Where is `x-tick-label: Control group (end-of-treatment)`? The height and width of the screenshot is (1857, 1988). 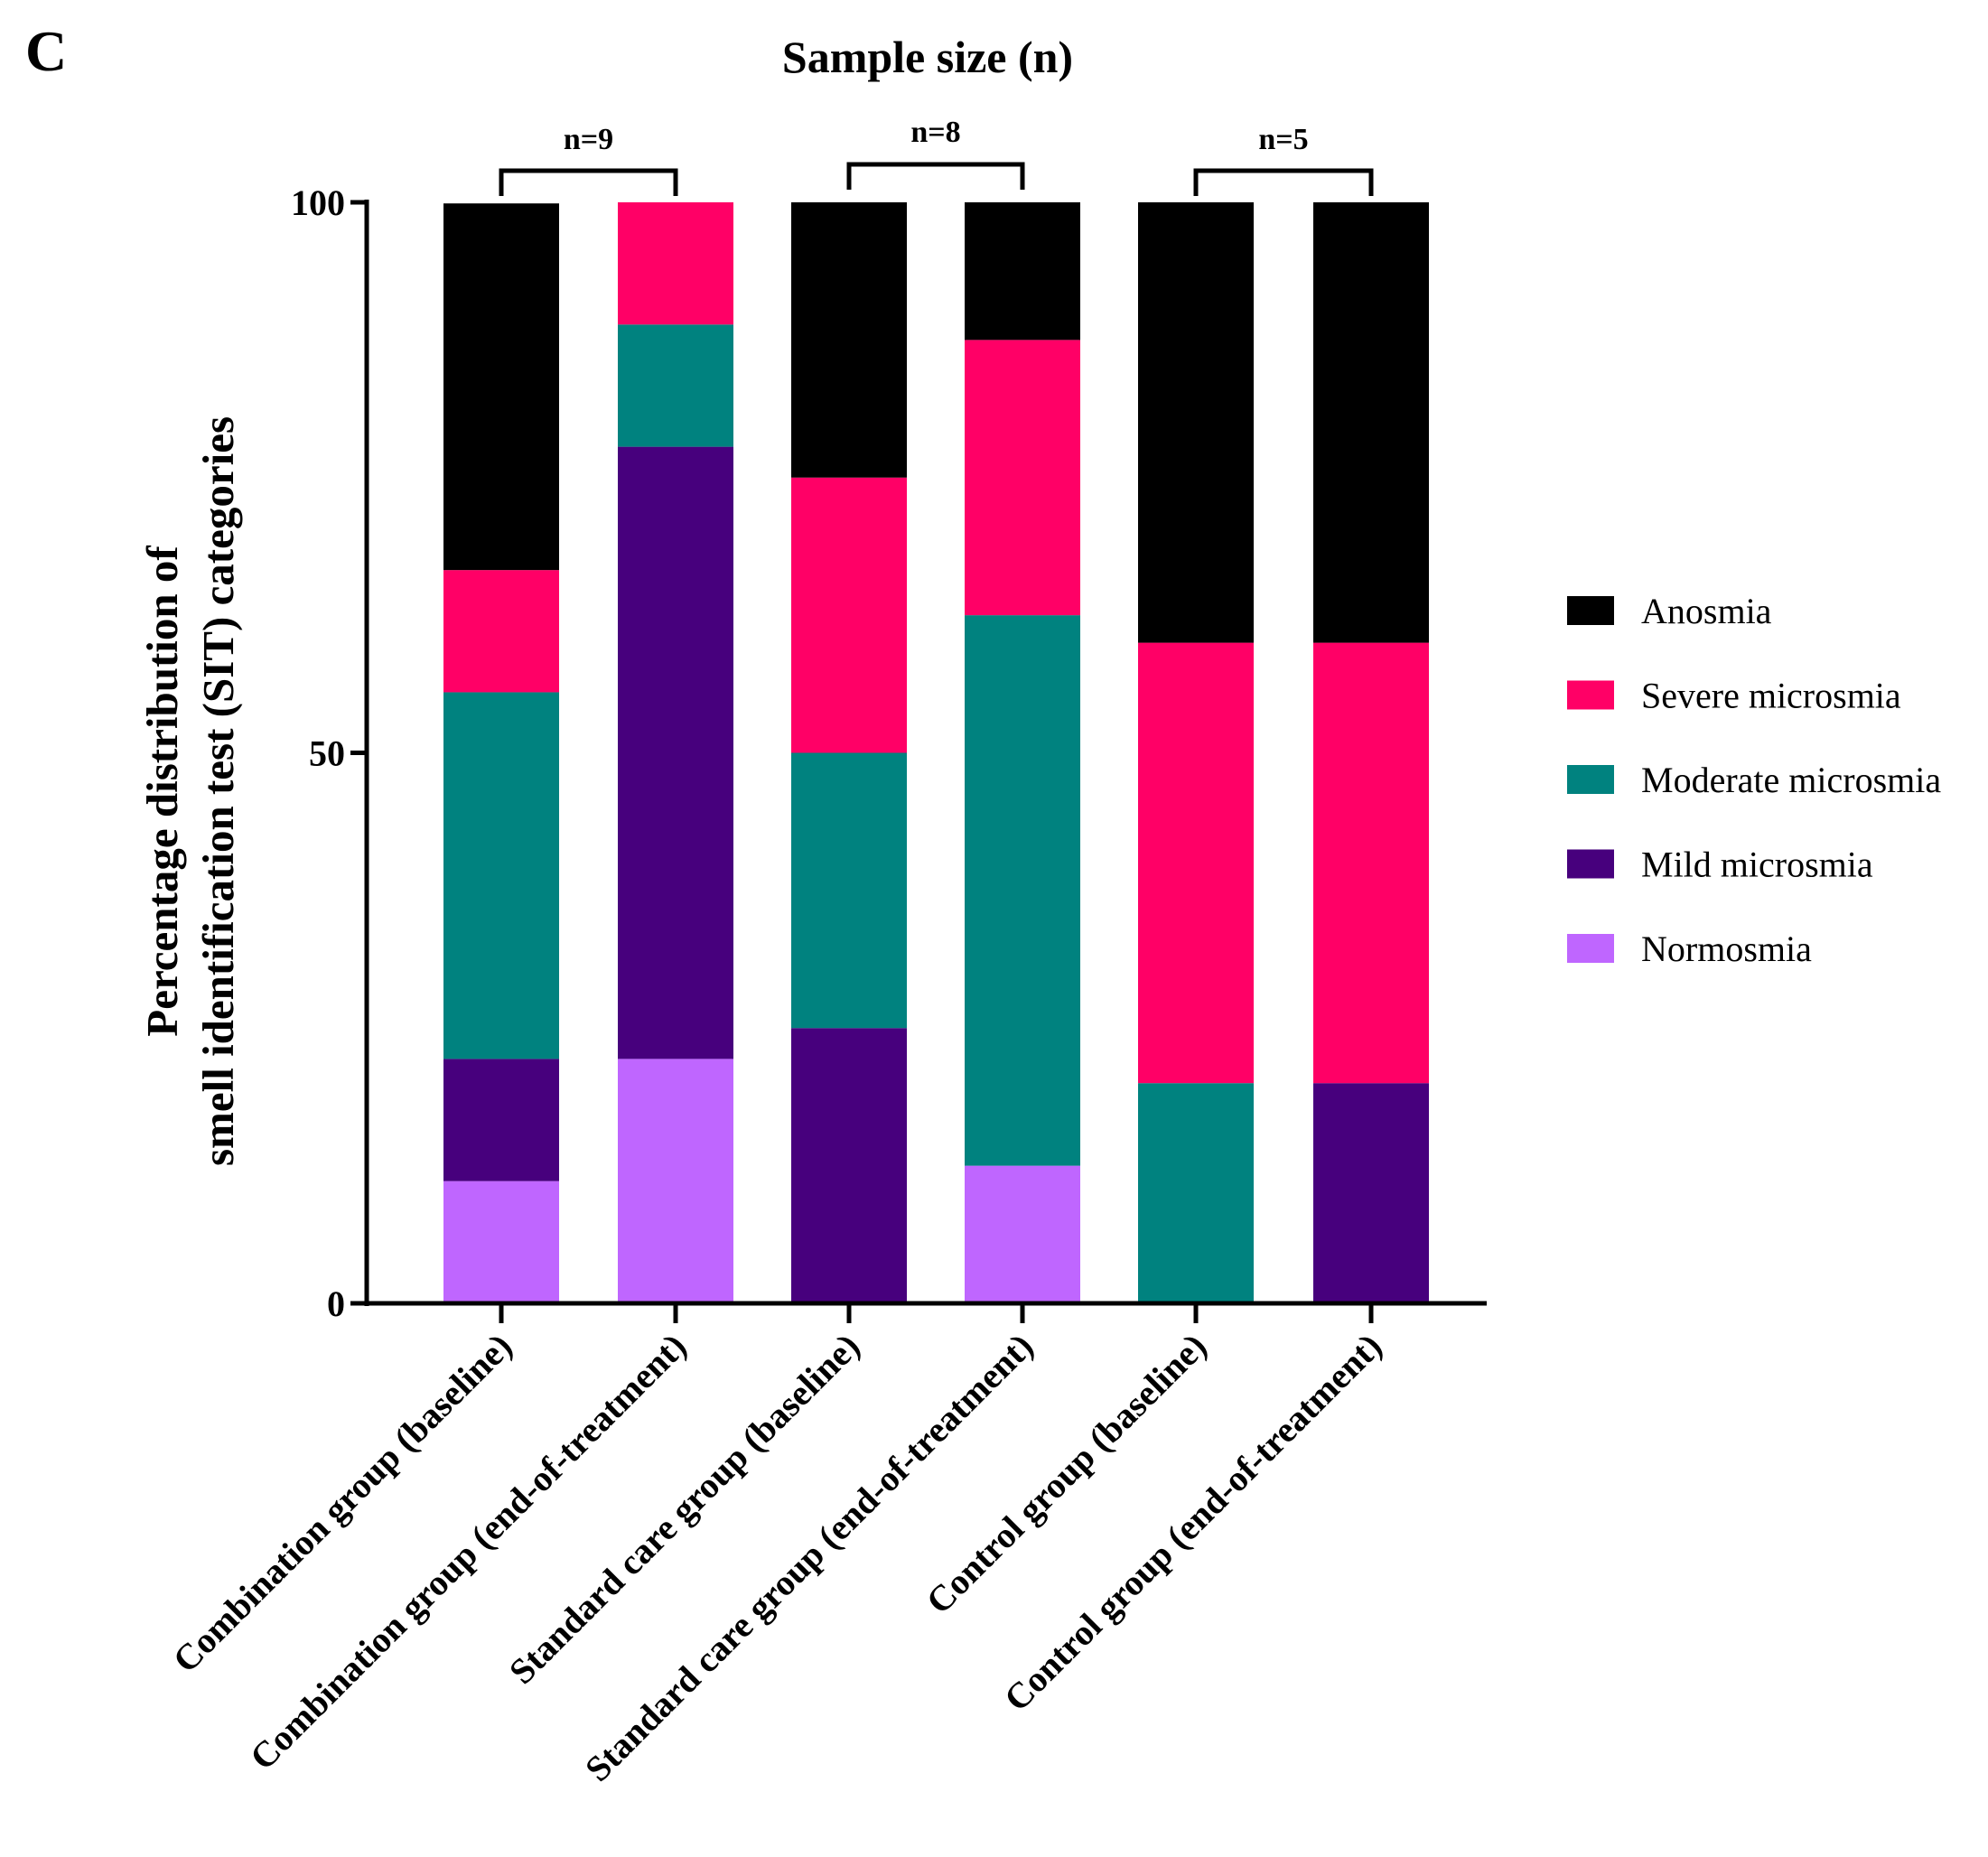 x-tick-label: Control group (end-of-treatment) is located at coordinates (1193, 1523).